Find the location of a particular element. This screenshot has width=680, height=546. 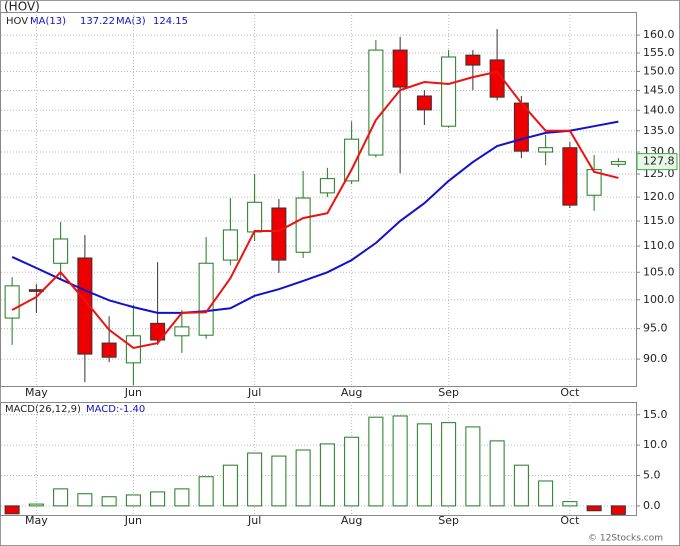

y-tick-label: 95.0 is located at coordinates (655, 328).